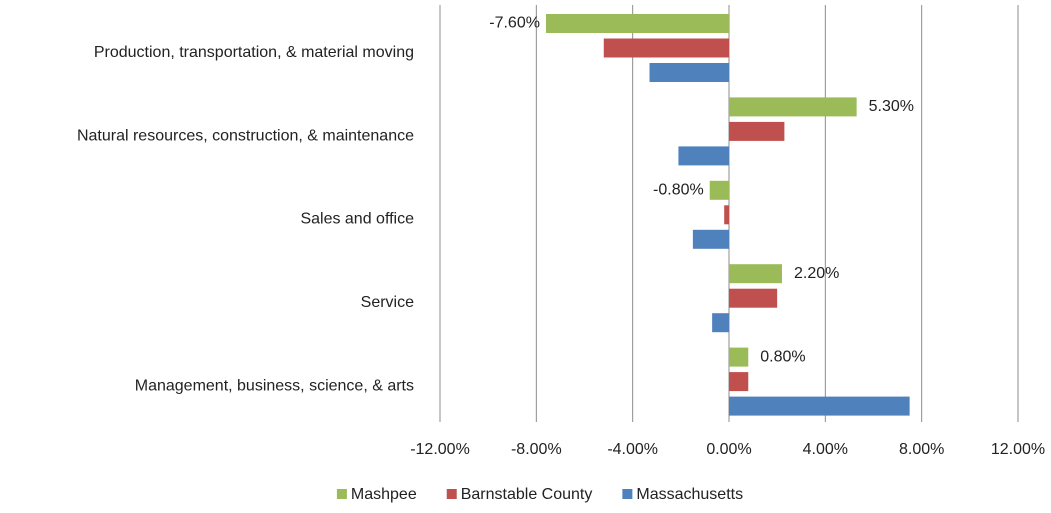 The width and height of the screenshot is (1051, 513). What do you see at coordinates (1018, 449) in the screenshot?
I see `x-tick-label: 12.00%` at bounding box center [1018, 449].